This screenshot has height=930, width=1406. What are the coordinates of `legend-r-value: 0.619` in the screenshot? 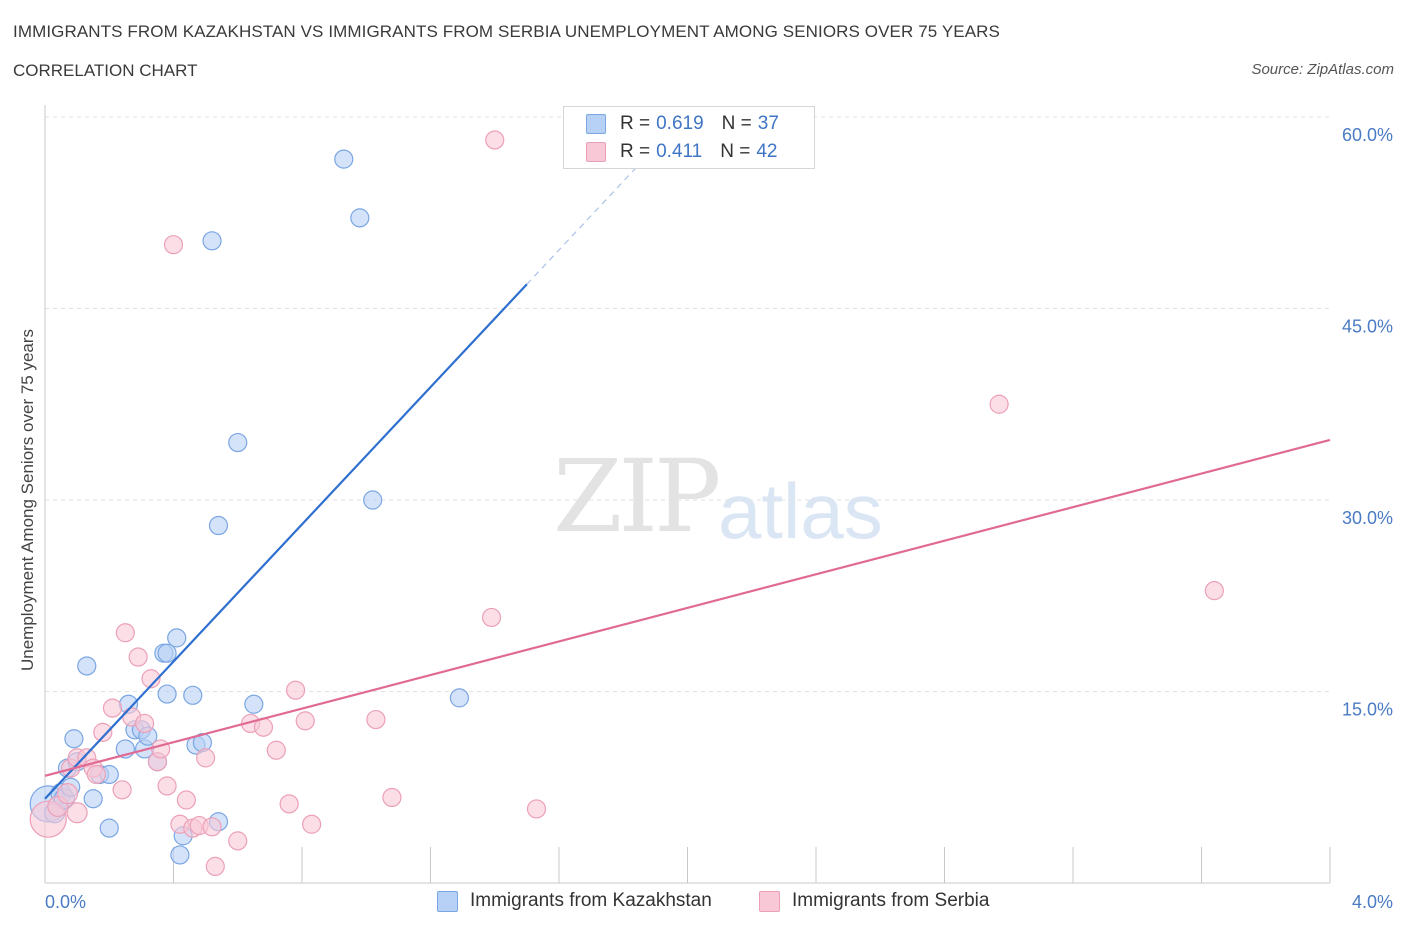 It's located at (680, 123).